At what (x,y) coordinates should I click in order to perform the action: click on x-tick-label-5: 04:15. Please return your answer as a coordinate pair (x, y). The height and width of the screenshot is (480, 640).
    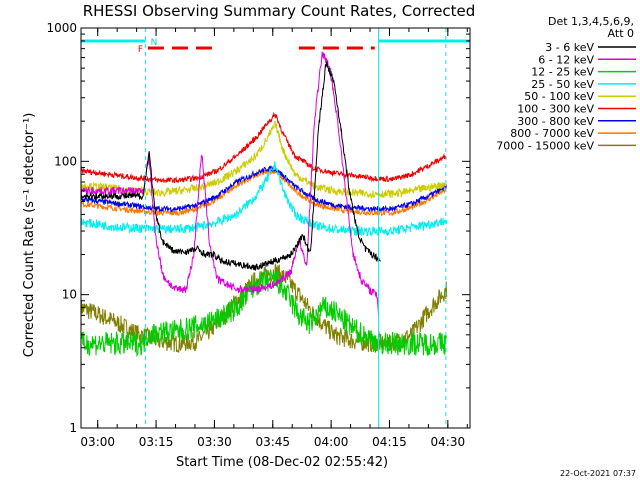
    Looking at the image, I should click on (389, 442).